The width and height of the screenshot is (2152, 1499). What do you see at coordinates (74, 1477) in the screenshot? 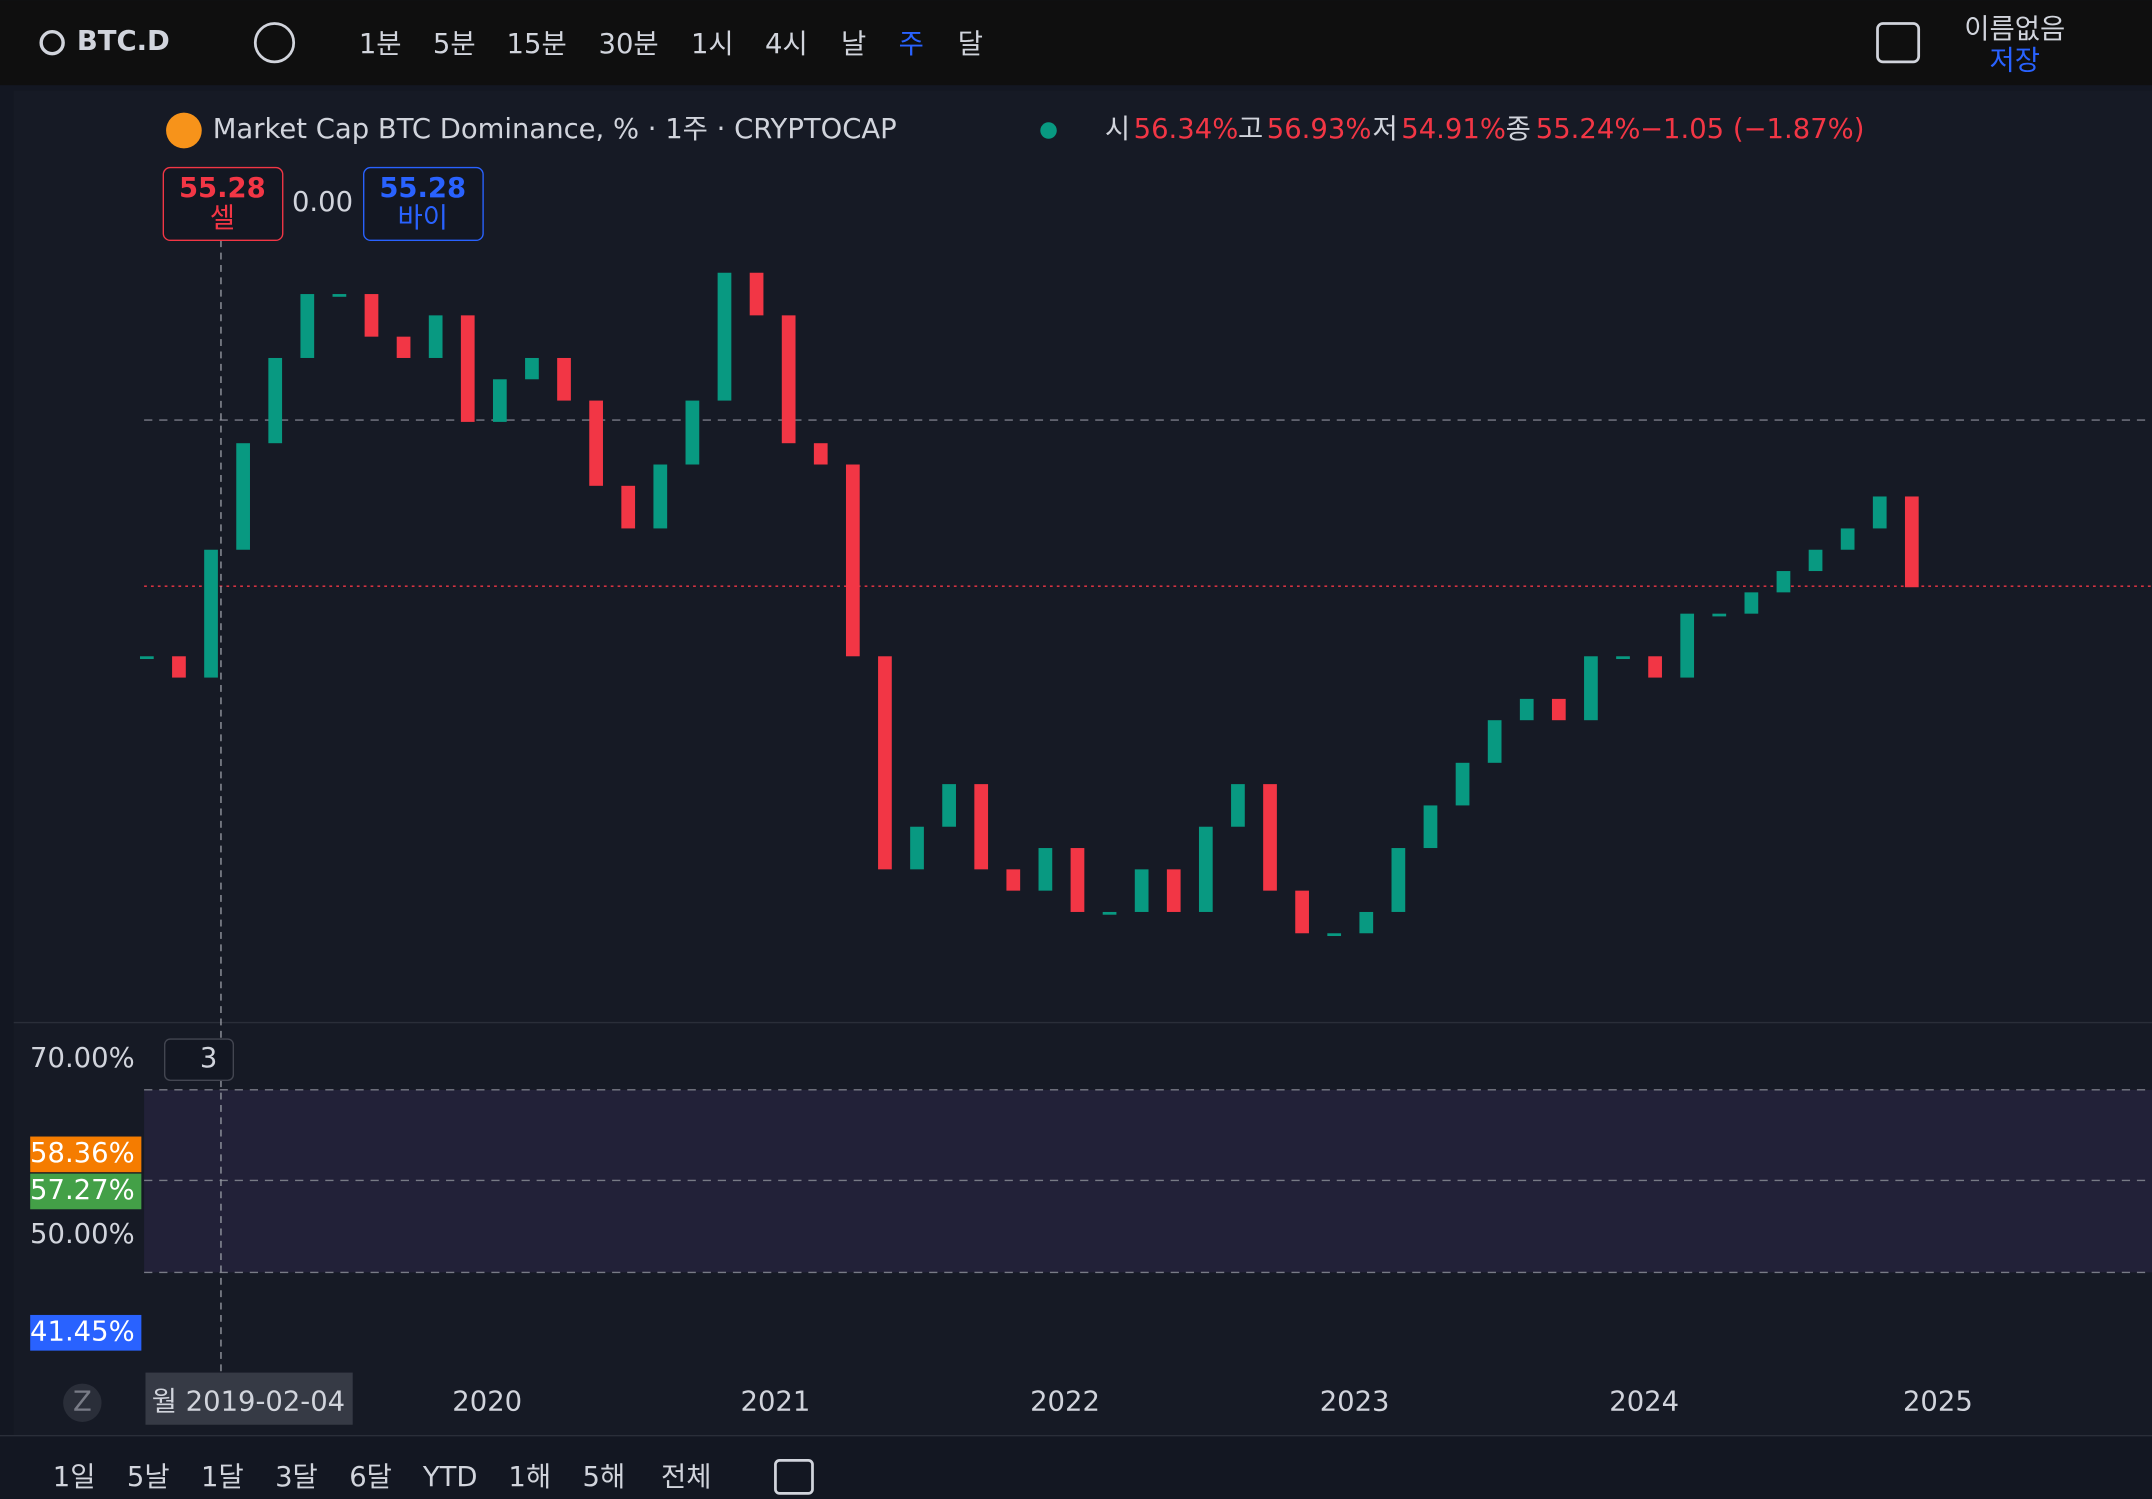
I see `range-button: 1일` at bounding box center [74, 1477].